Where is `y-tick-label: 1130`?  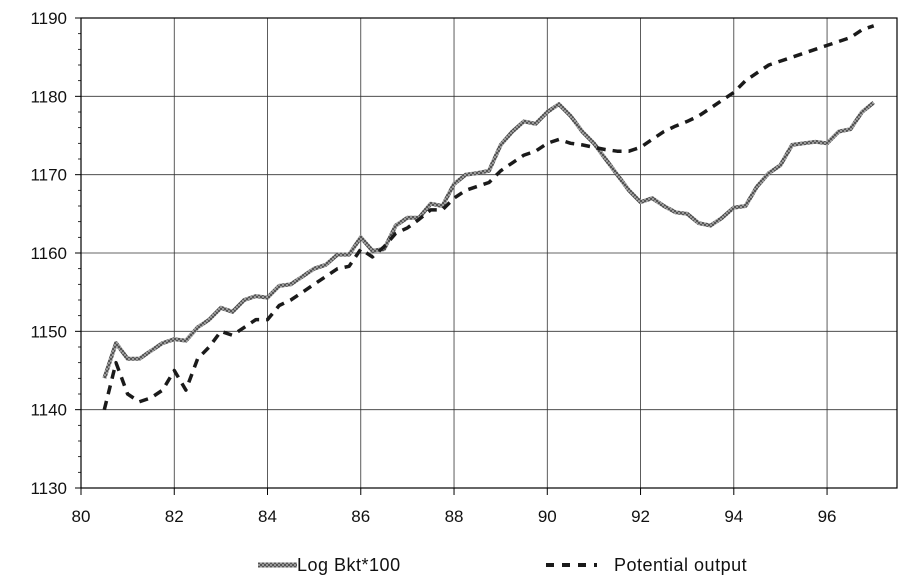
y-tick-label: 1130 is located at coordinates (48, 488).